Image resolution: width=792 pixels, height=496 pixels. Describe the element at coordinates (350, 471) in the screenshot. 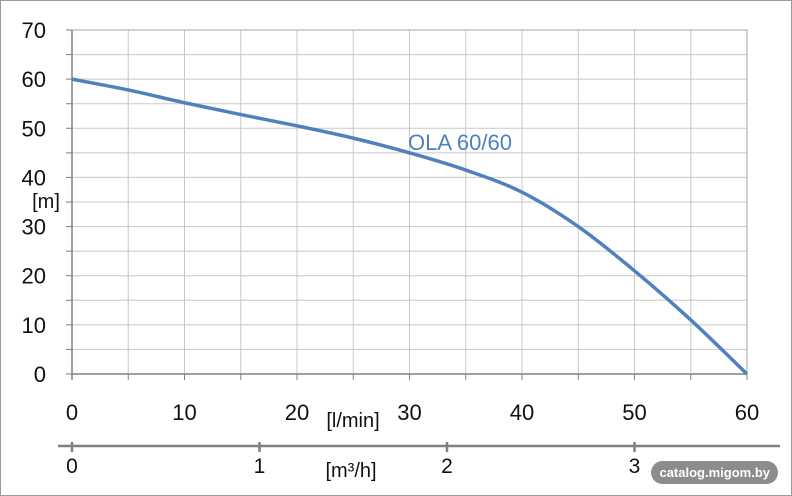

I see `secondary-x-axis-label: [m³/h]` at that location.